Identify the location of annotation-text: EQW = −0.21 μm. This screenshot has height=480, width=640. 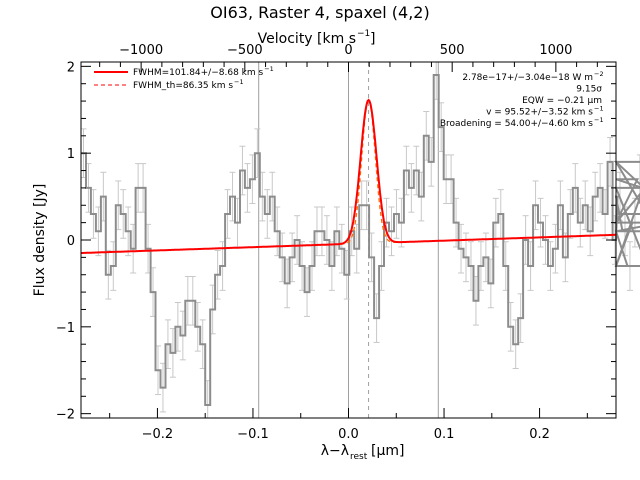
(562, 101).